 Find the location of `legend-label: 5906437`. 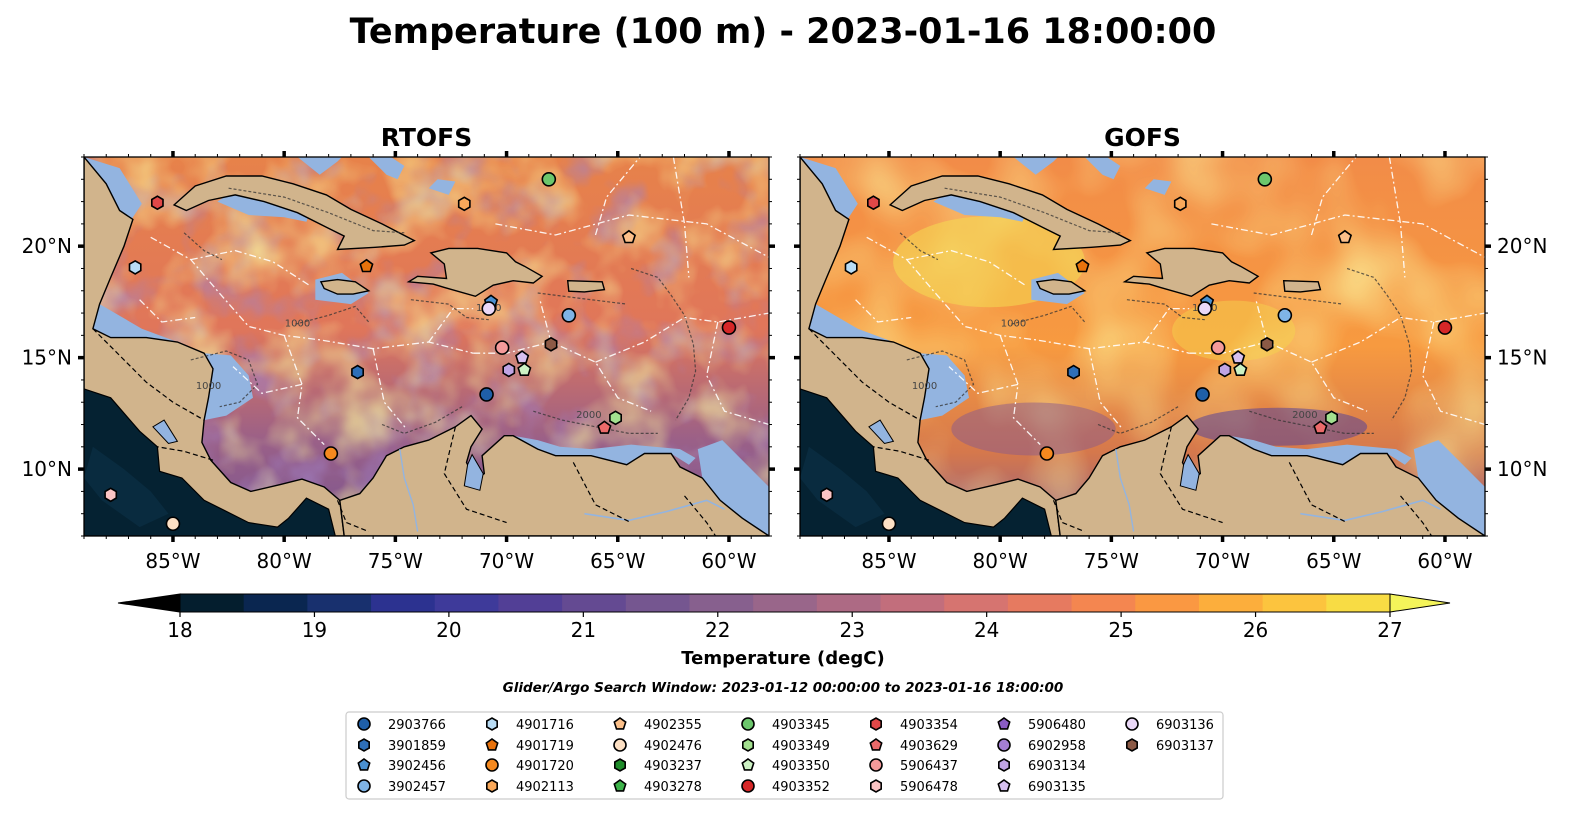

legend-label: 5906437 is located at coordinates (929, 766).